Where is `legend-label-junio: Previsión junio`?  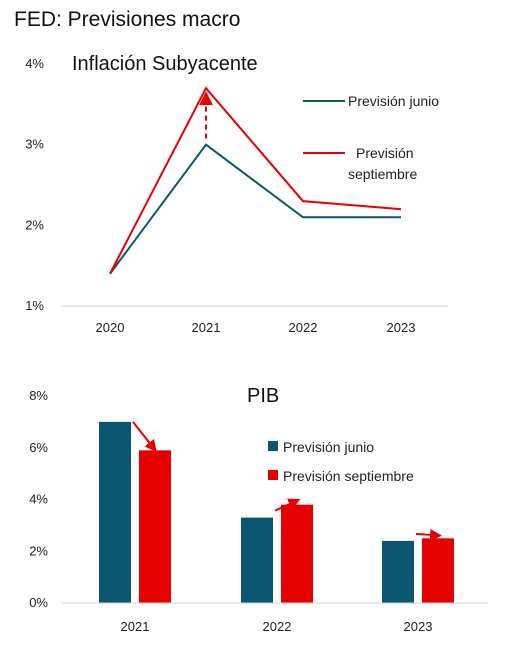 legend-label-junio: Previsión junio is located at coordinates (393, 101).